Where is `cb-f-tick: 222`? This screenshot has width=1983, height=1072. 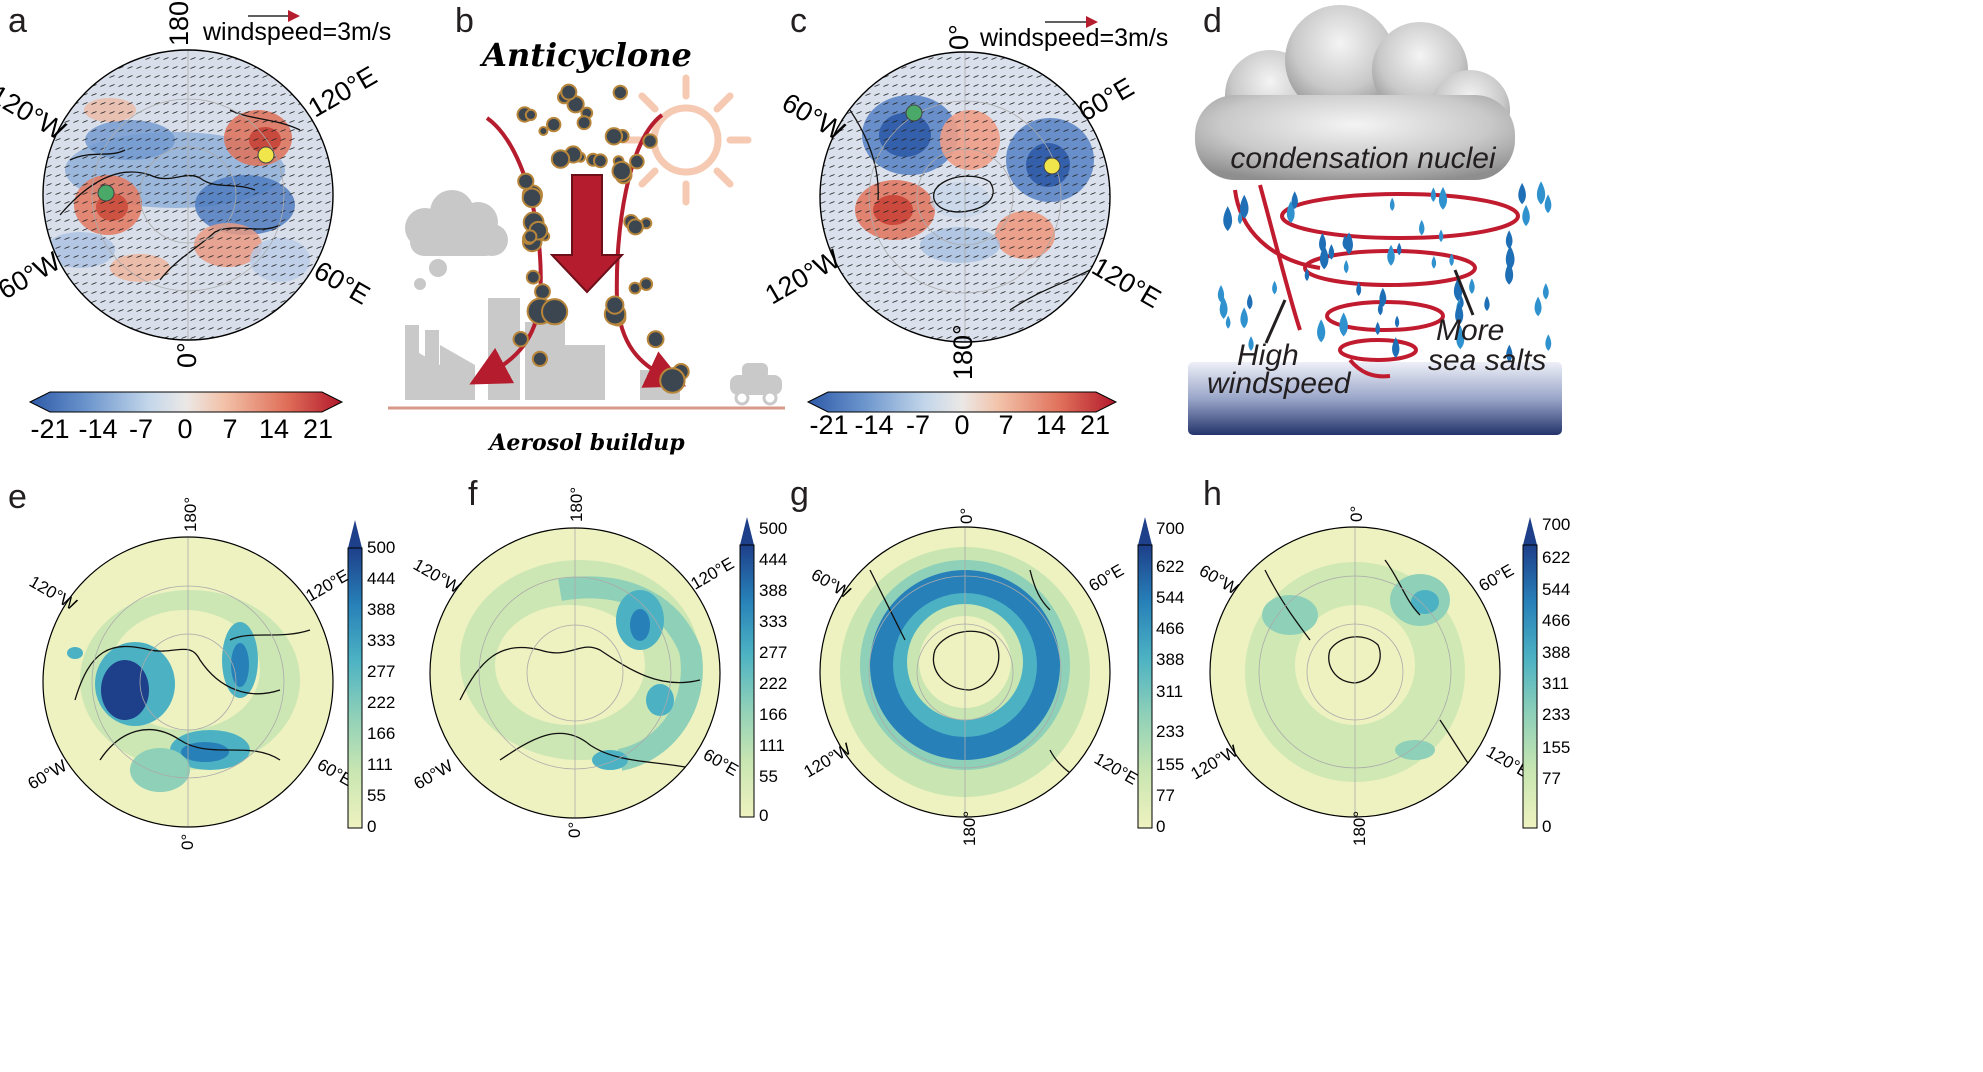 cb-f-tick: 222 is located at coordinates (773, 683).